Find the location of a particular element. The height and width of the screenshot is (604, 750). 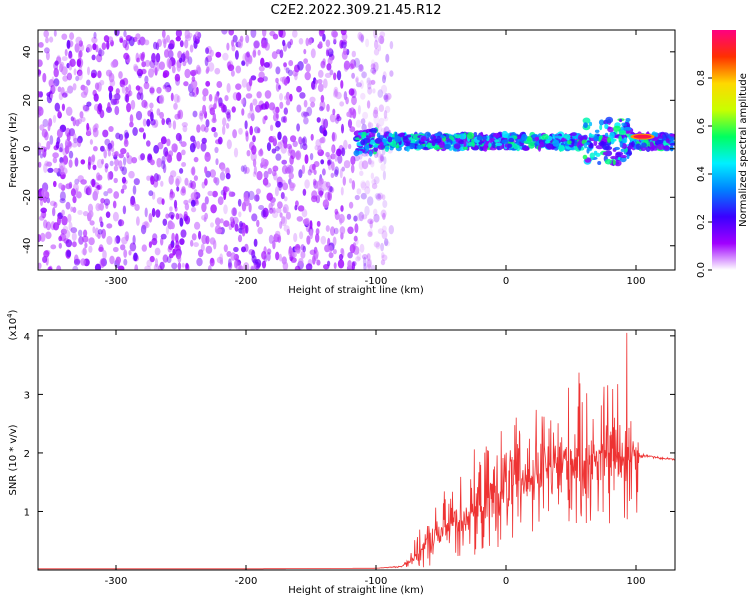

colorbar-label: Normalized spectral amplitude is located at coordinates (743, 150).